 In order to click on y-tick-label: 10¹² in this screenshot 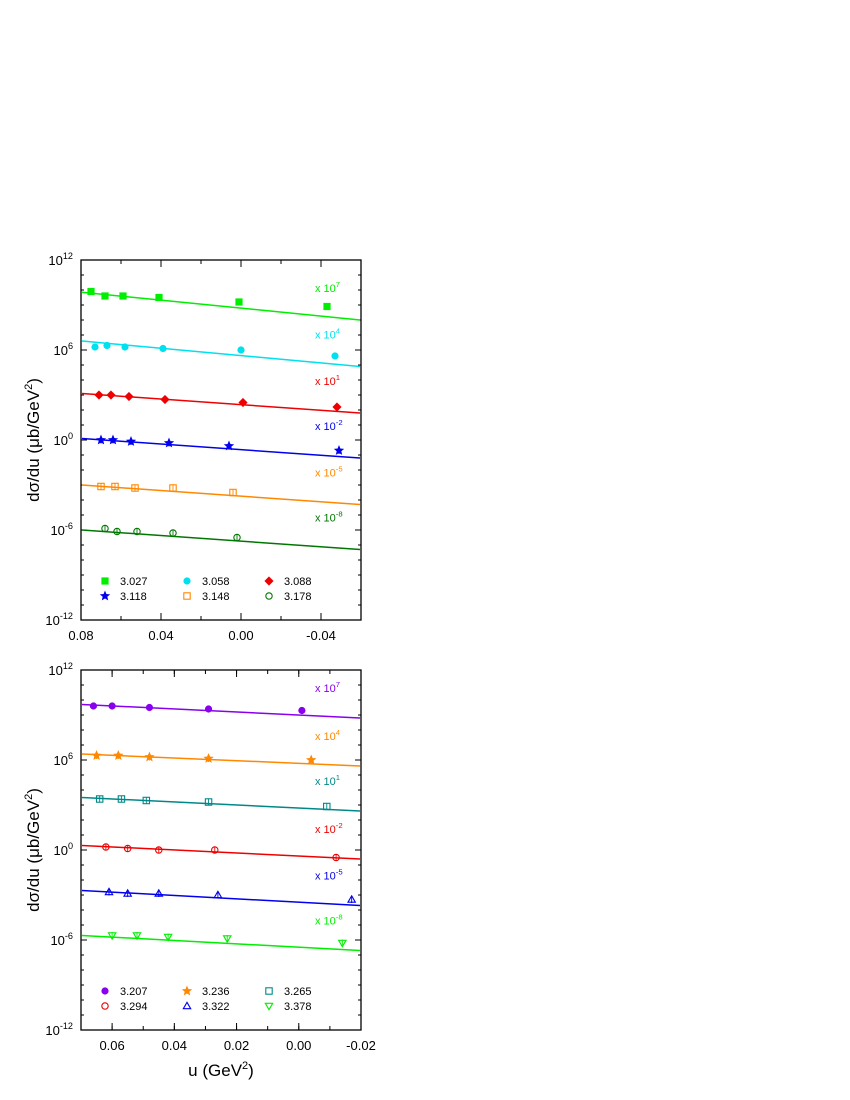, I will do `click(60, 259)`.